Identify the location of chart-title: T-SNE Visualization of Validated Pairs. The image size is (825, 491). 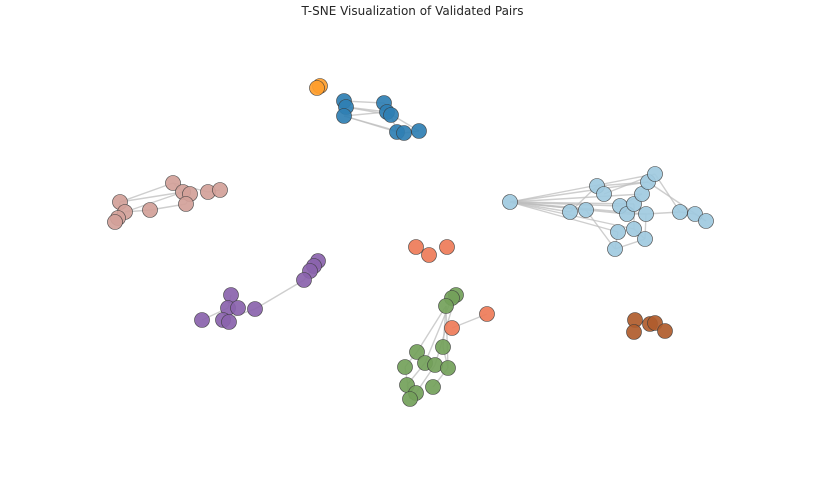
(412, 11).